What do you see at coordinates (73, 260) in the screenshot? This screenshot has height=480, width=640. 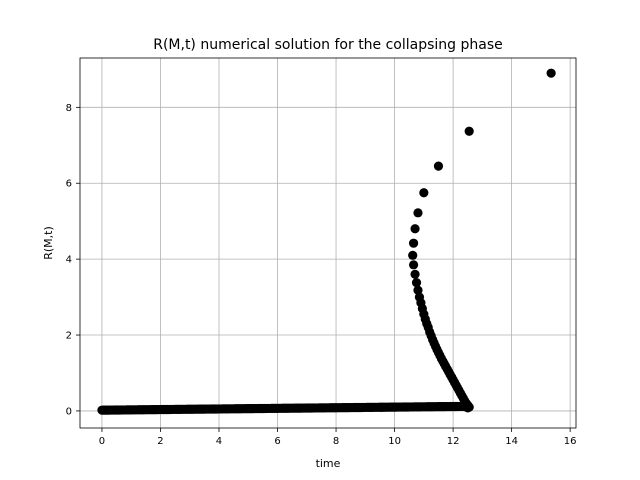 I see `y-axis-ticks: 0 2 4 6 8` at bounding box center [73, 260].